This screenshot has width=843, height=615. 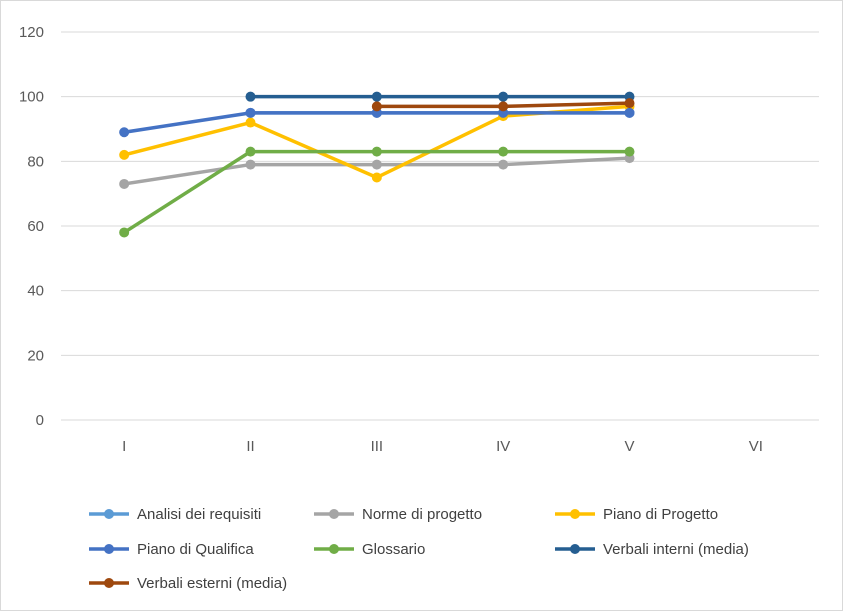 I want to click on legend-item-verbali-esterni-media: Verbali esterni (media), so click(x=188, y=583).